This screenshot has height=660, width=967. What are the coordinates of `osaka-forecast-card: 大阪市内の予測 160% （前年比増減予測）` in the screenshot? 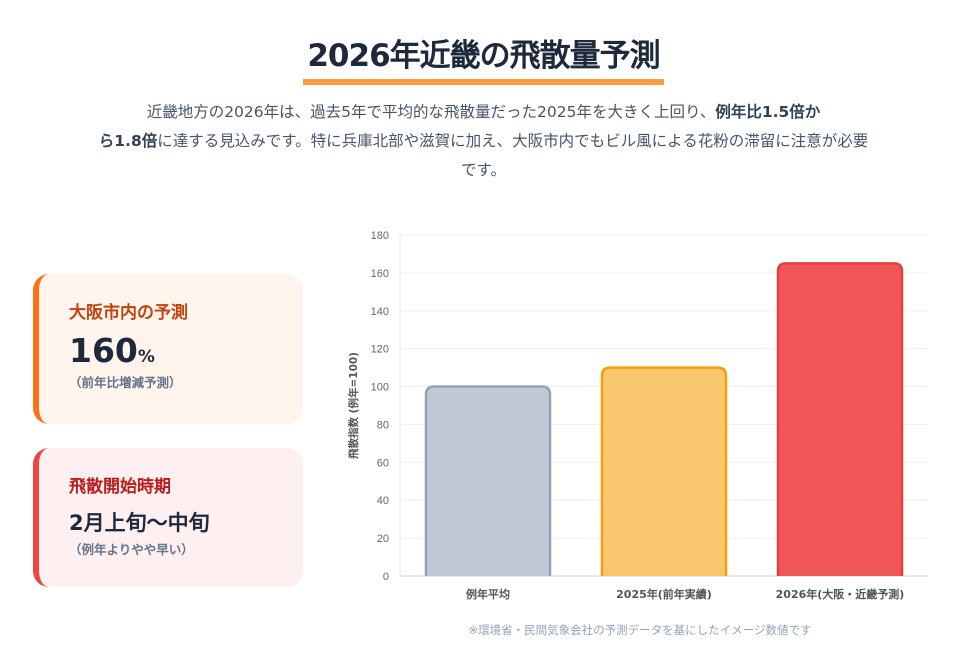 It's located at (168, 349).